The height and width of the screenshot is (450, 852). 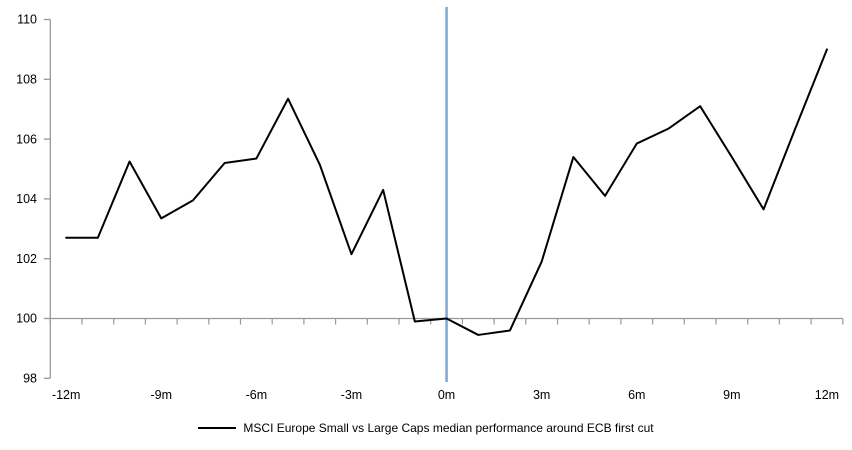 I want to click on x-axis-tick-label: 3m, so click(x=541, y=395).